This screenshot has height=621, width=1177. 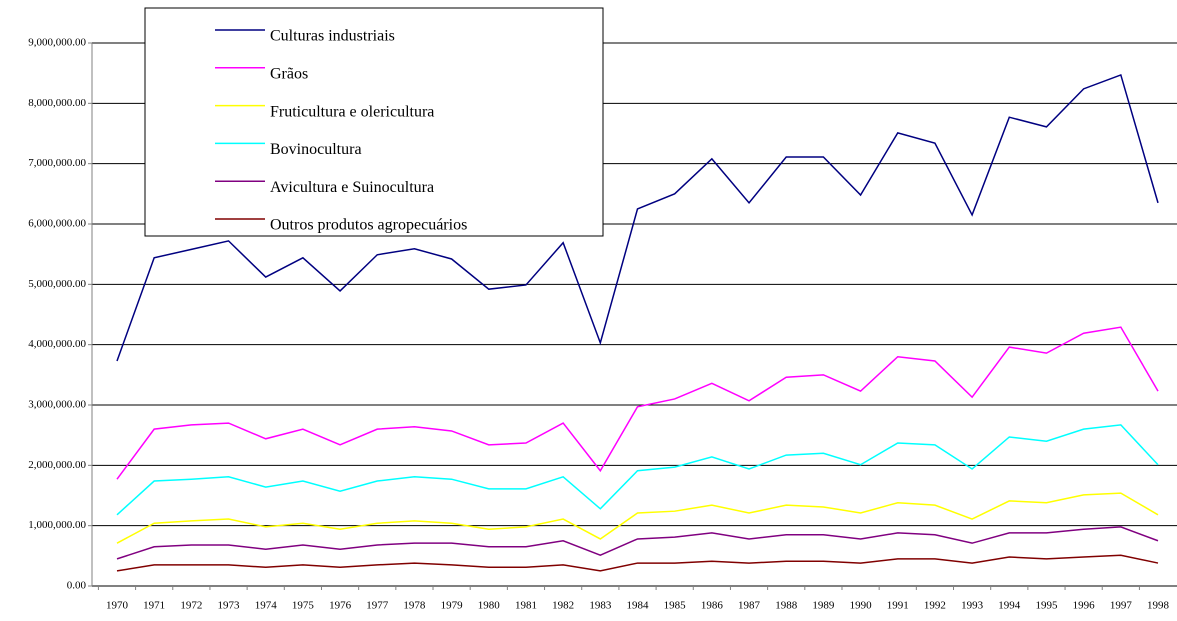 What do you see at coordinates (972, 606) in the screenshot?
I see `x-tick-label: 1993` at bounding box center [972, 606].